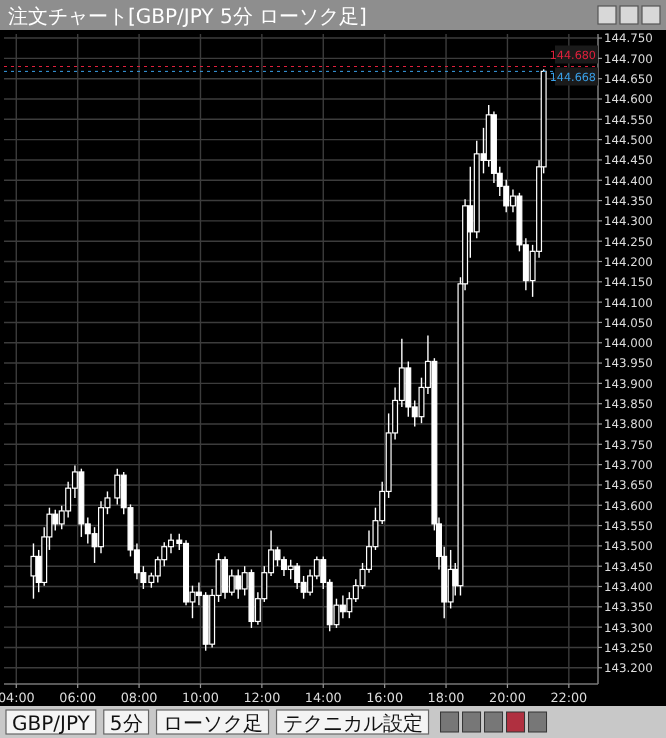 The width and height of the screenshot is (666, 738). I want to click on text: 5分, so click(126, 723).